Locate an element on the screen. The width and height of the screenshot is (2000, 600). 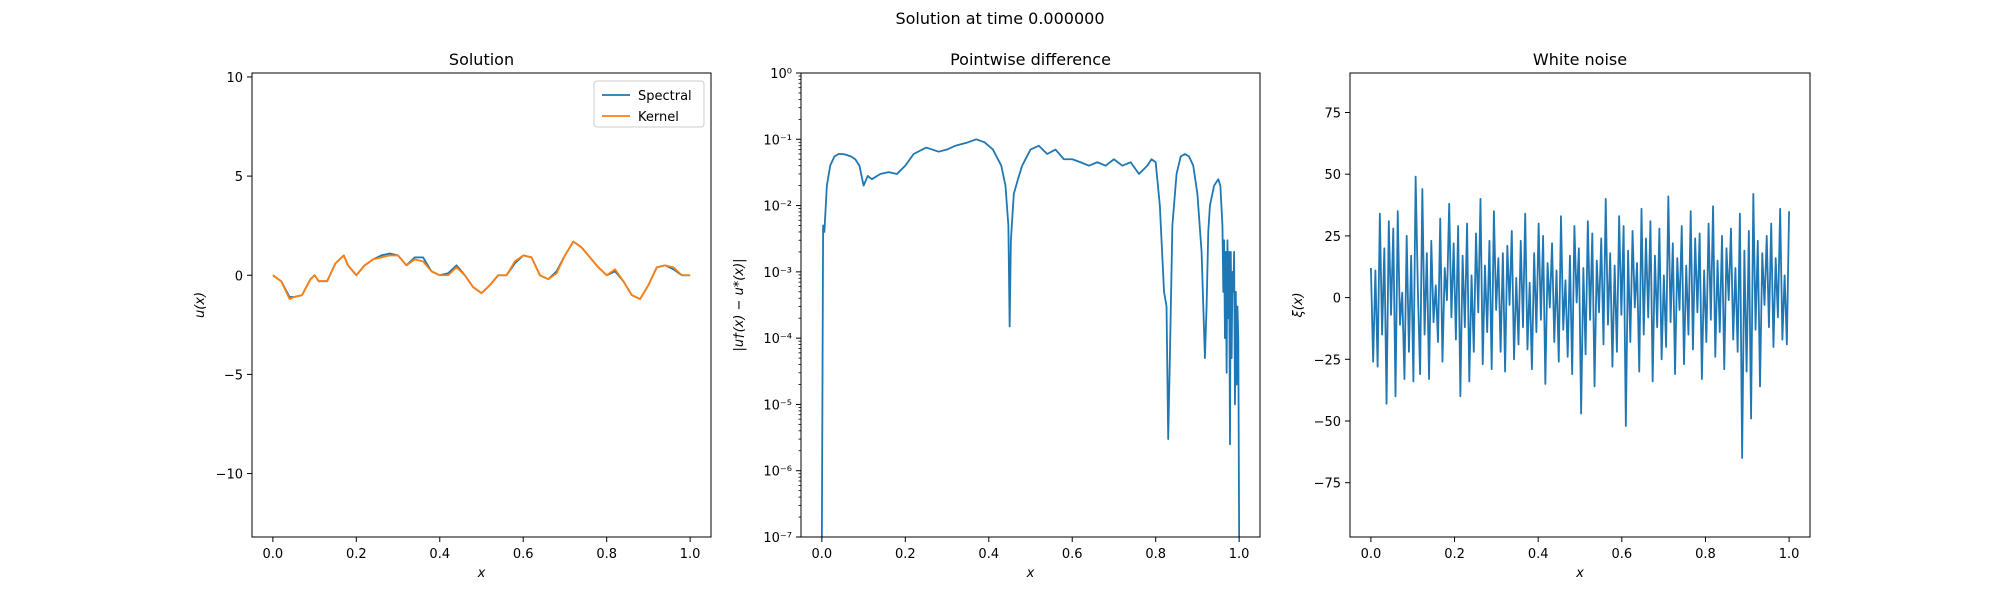
legend-label-kernel: Kernel is located at coordinates (658, 117).